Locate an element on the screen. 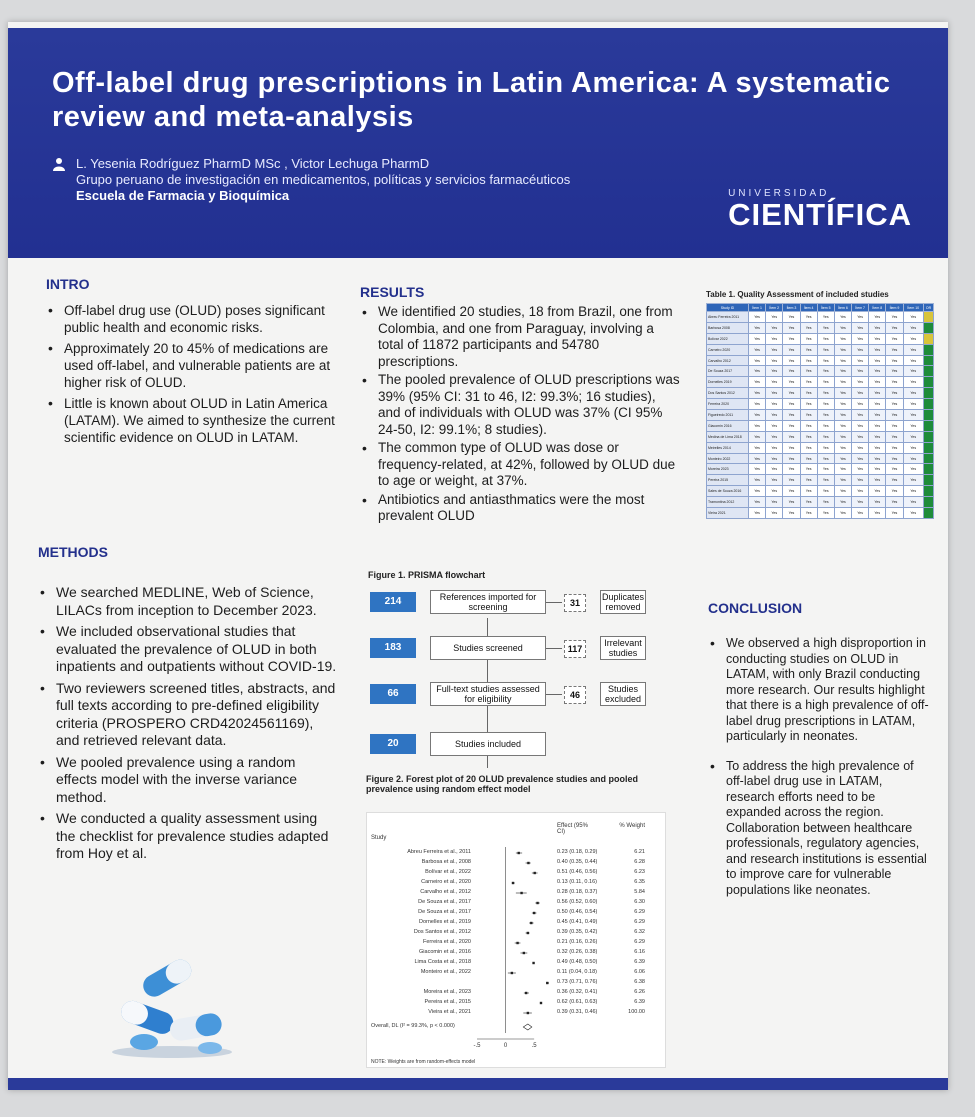 This screenshot has width=975, height=1117. forest-overall-diamond is located at coordinates (527, 1027).